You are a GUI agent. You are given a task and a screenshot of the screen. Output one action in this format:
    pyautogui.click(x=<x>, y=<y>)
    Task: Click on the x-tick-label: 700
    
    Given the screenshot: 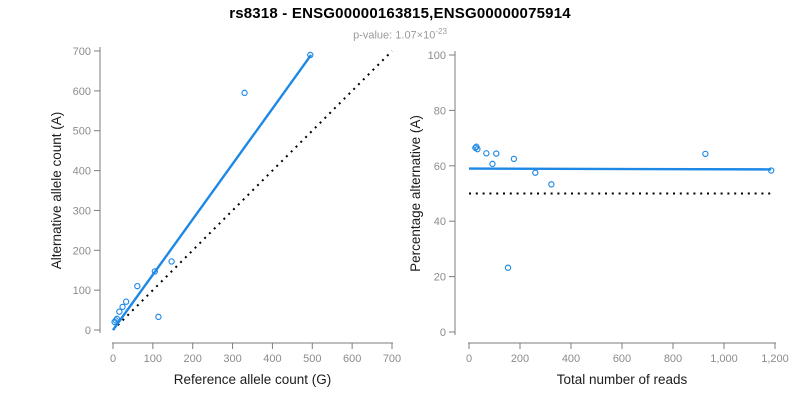 What is the action you would take?
    pyautogui.click(x=392, y=359)
    